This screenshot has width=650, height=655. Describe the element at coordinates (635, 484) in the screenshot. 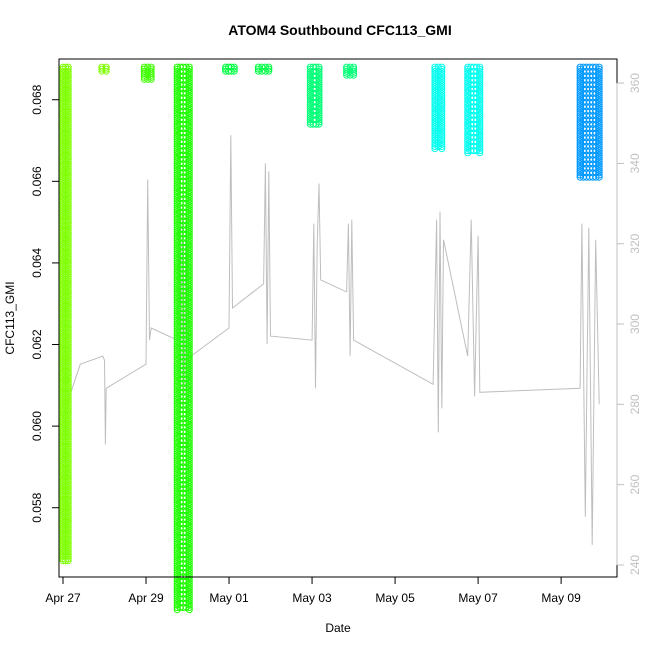

I see `y2-tick-label: 260` at that location.